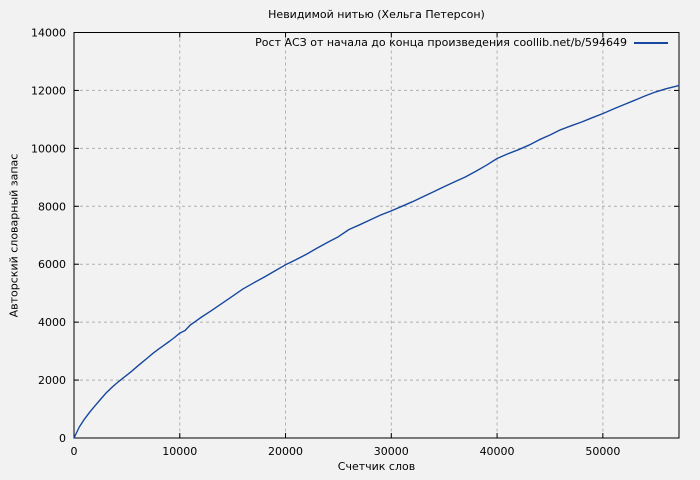 The height and width of the screenshot is (480, 700). What do you see at coordinates (14, 235) in the screenshot?
I see `y-axis-label: Авторский словарный запас` at bounding box center [14, 235].